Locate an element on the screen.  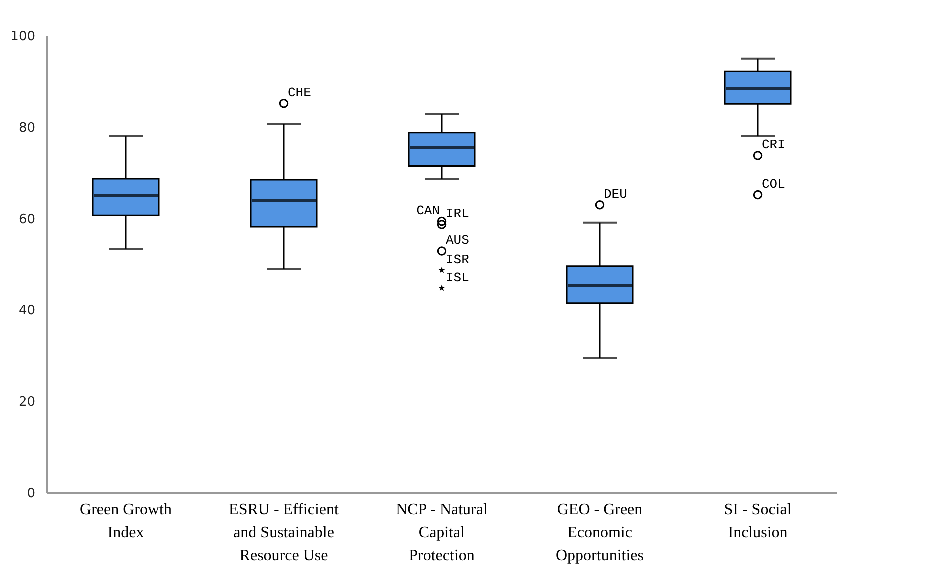
data-label: ISL is located at coordinates (458, 278).